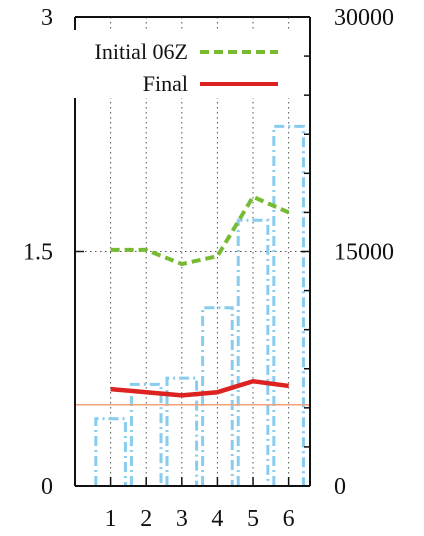  I want to click on x-tick-label: 5, so click(253, 519).